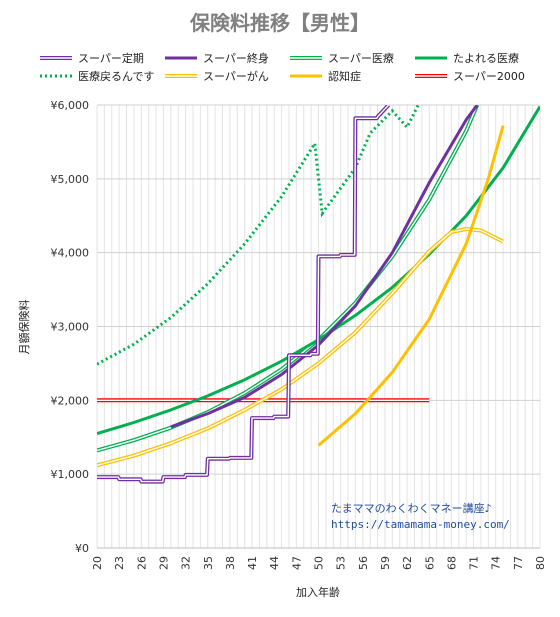  Describe the element at coordinates (70, 179) in the screenshot. I see `y-tick-label: ¥5,000` at that location.